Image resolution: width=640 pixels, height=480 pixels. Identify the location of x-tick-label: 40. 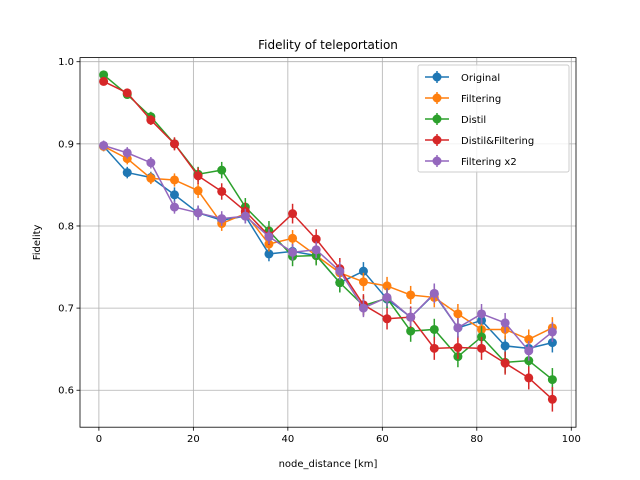
(287, 439).